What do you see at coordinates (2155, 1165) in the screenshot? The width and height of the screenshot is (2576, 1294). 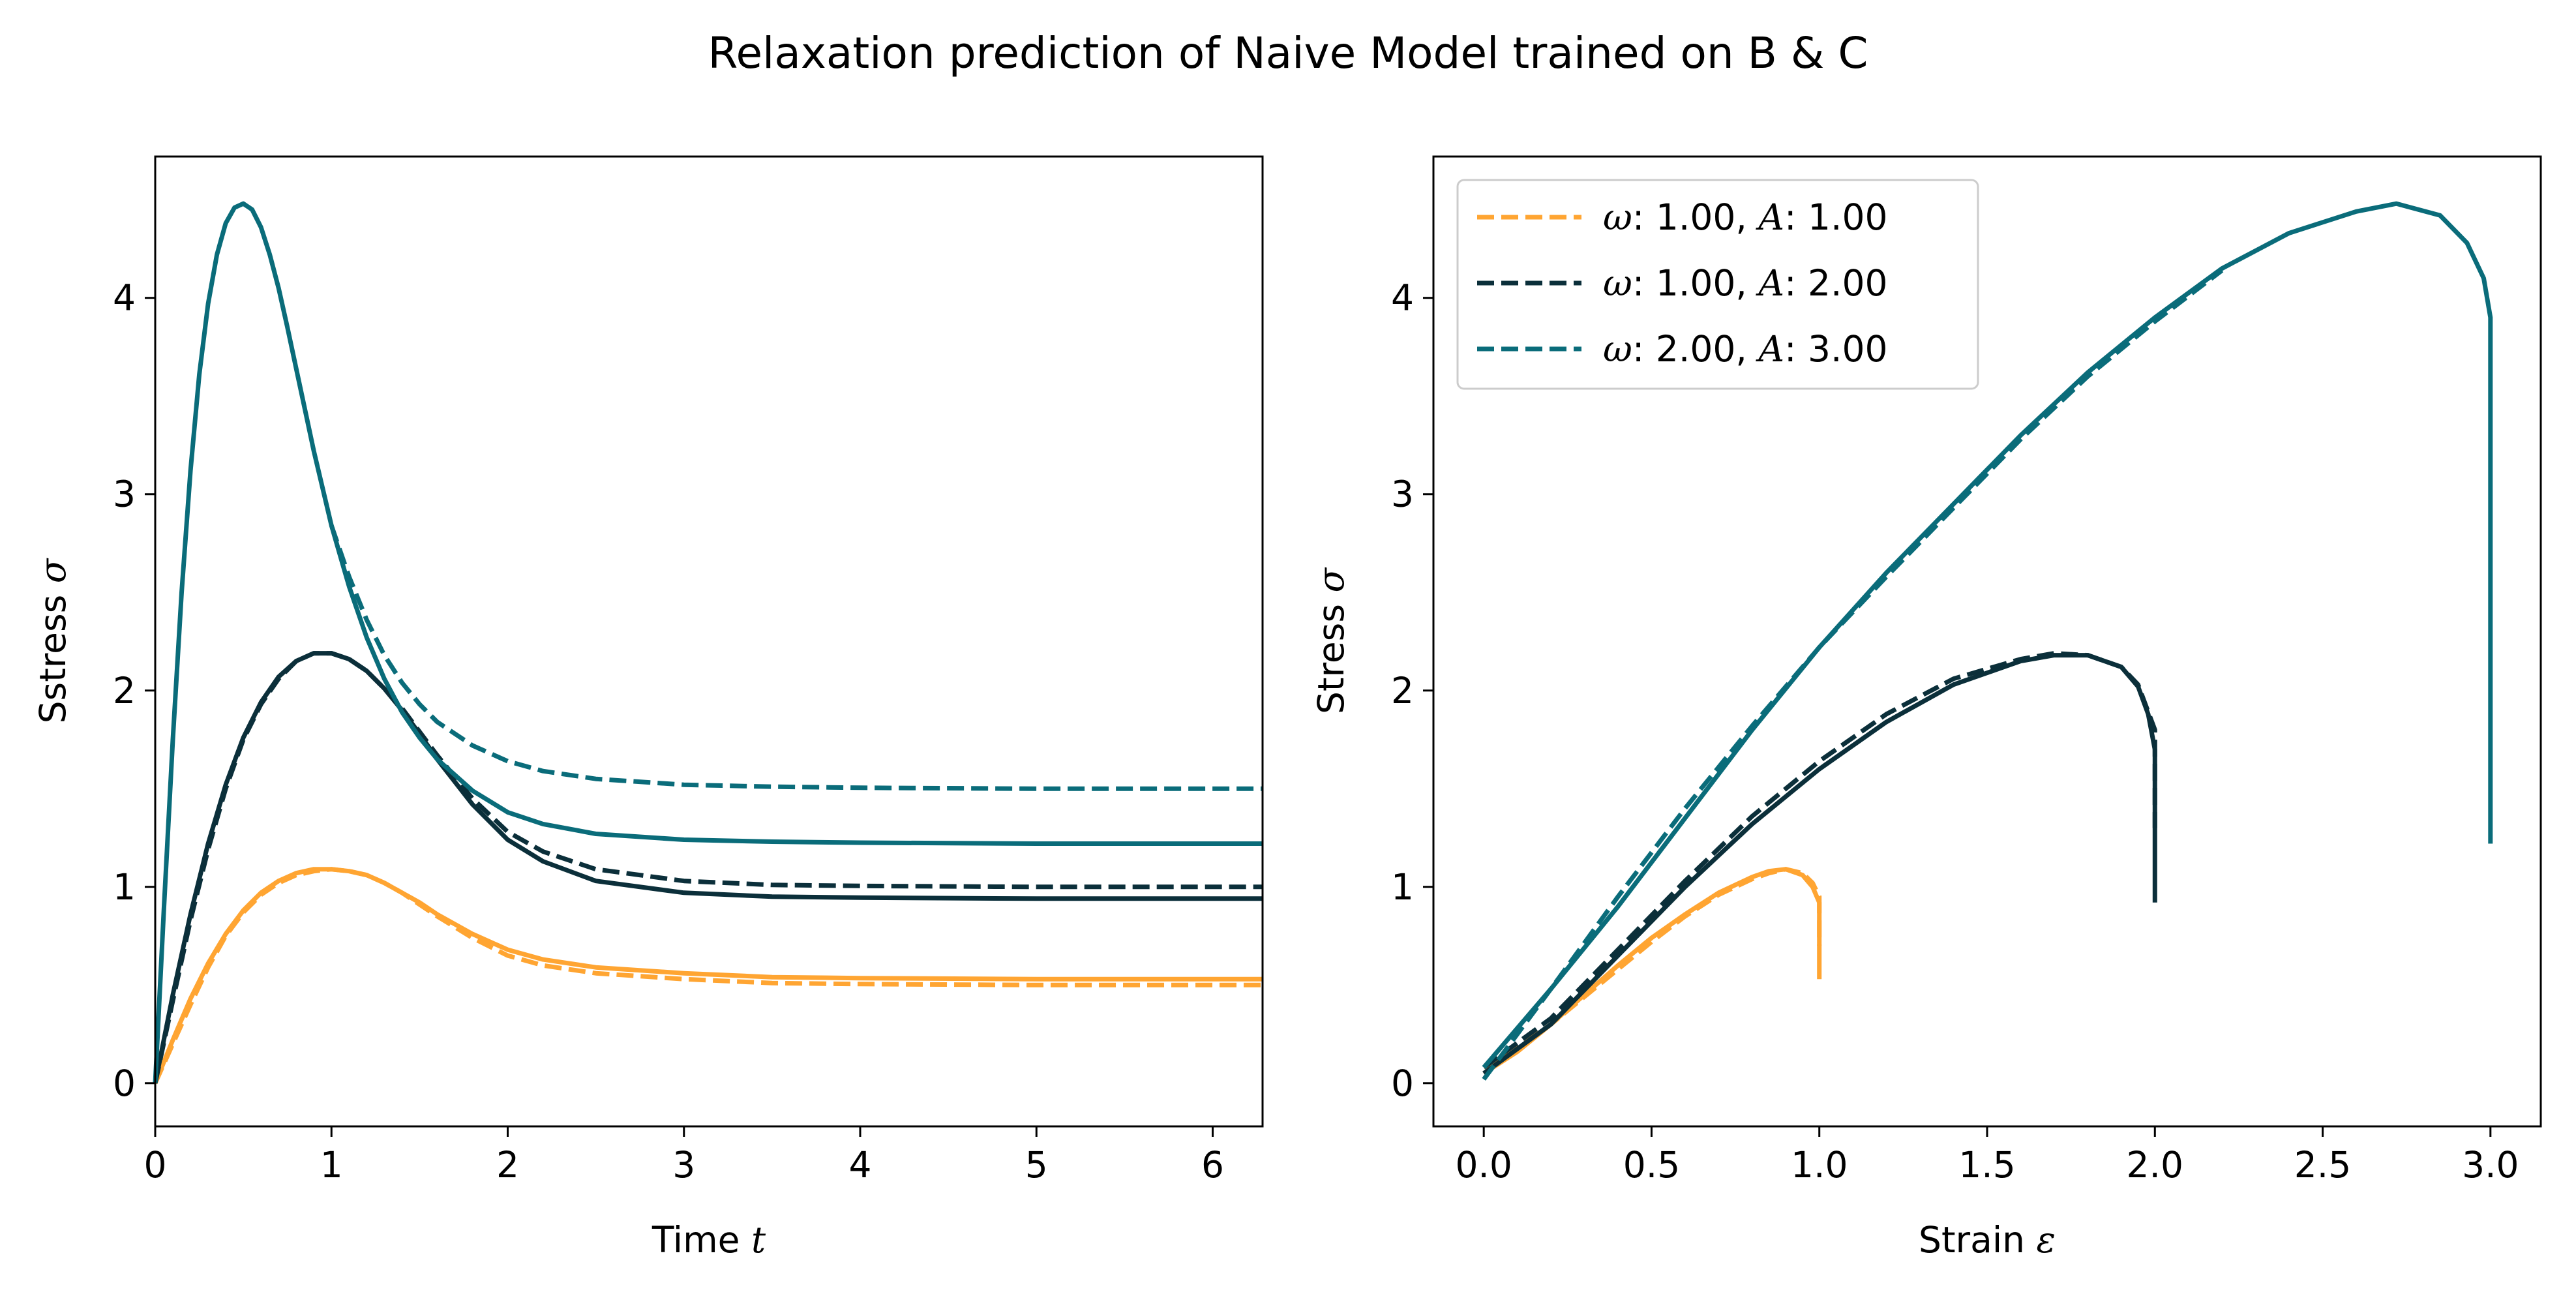 I see `right-x-tick-label: 2.0` at bounding box center [2155, 1165].